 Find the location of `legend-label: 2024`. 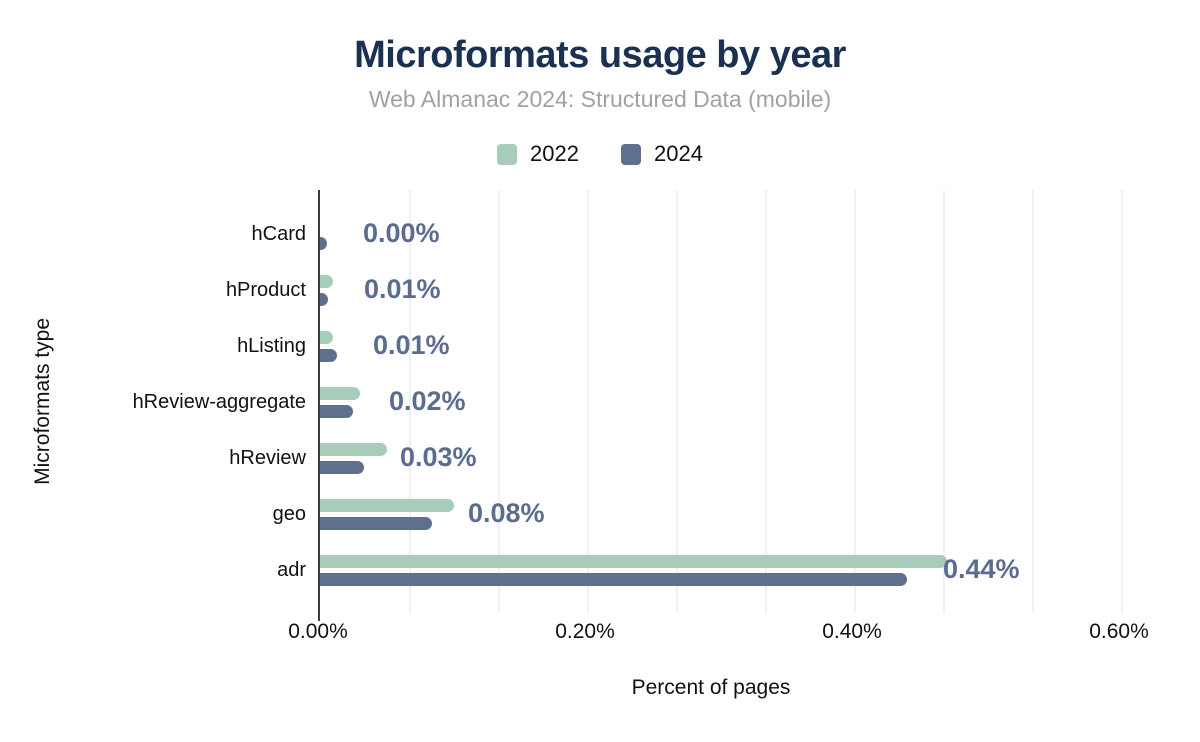

legend-label: 2024 is located at coordinates (678, 153).